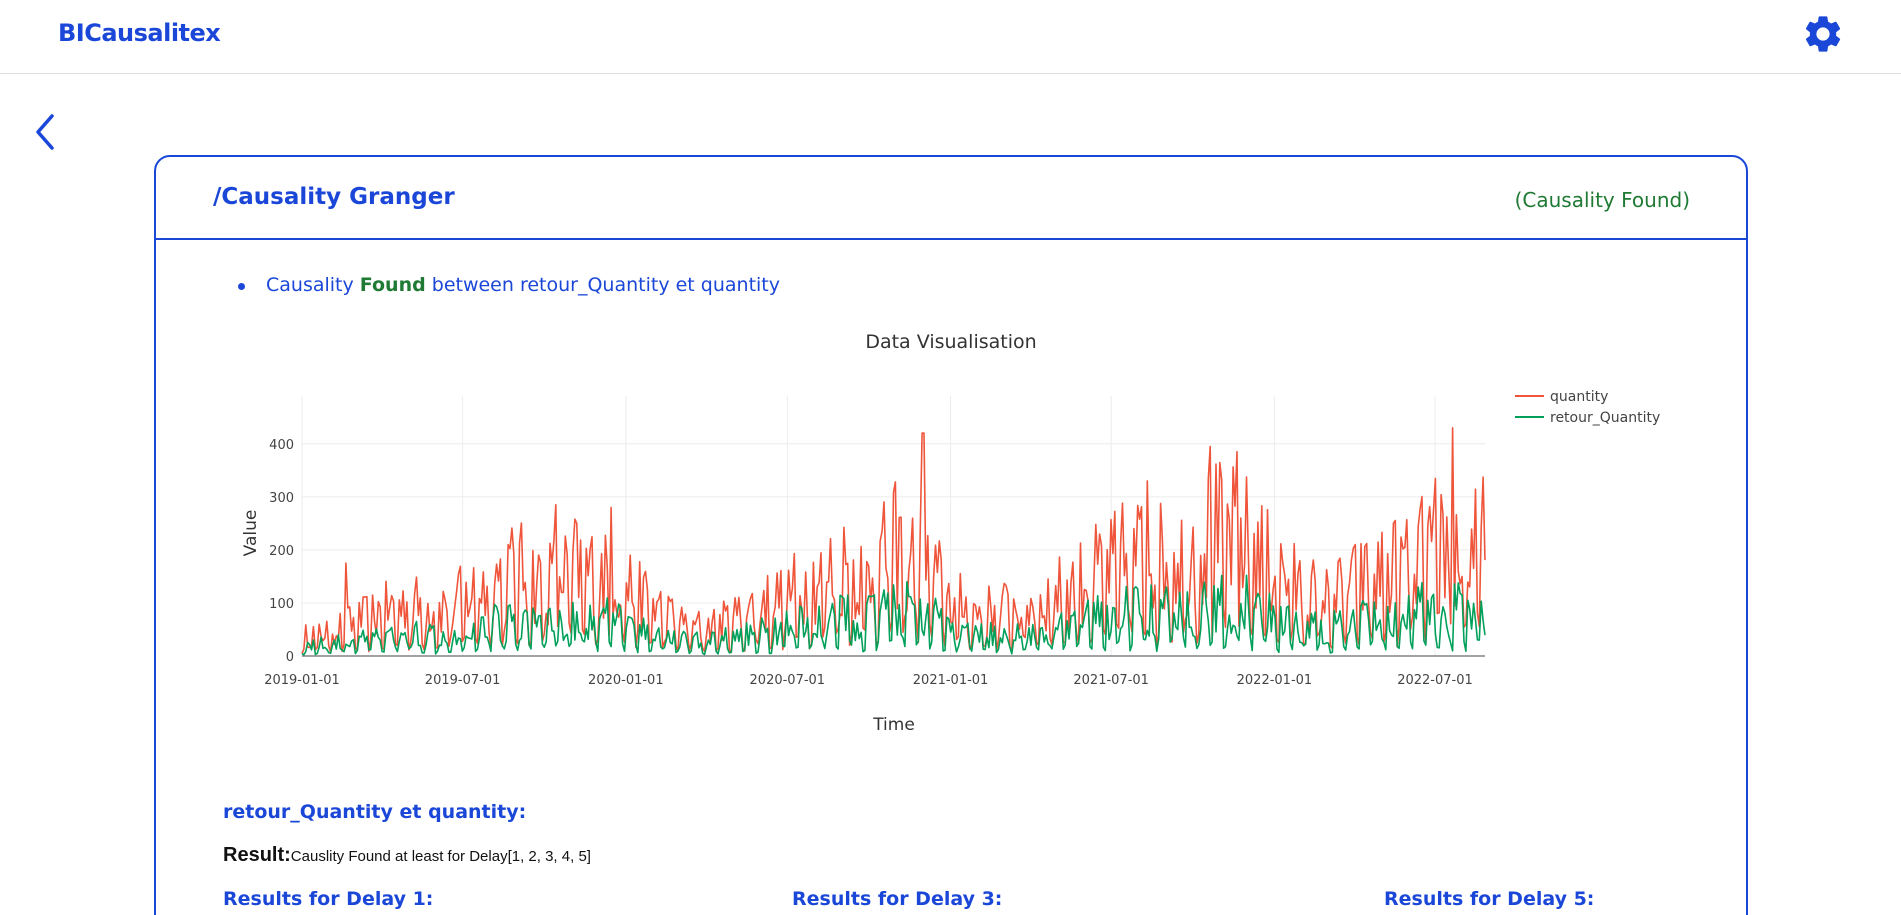 The image size is (1901, 915). I want to click on summary-suffix: between retour_Quantity et quantity, so click(603, 285).